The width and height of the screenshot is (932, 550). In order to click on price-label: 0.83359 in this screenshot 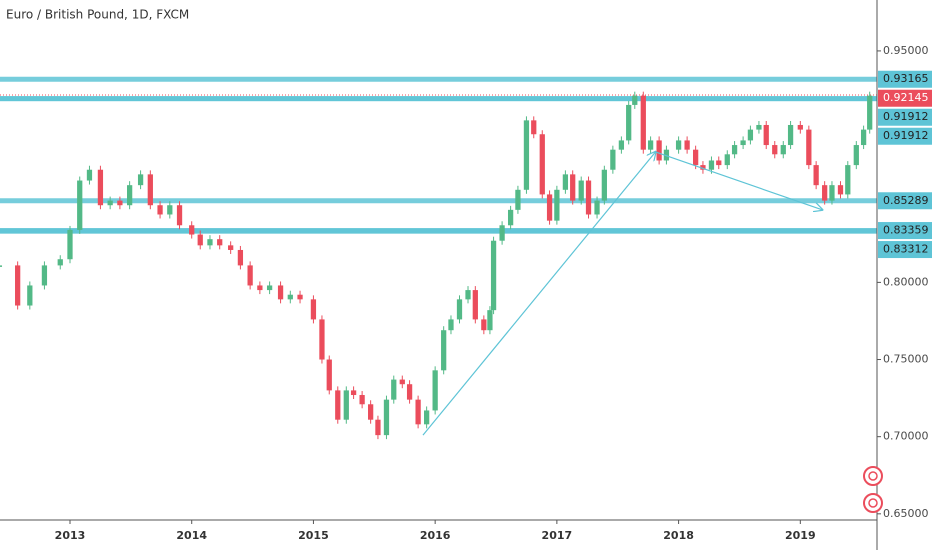, I will do `click(906, 230)`.